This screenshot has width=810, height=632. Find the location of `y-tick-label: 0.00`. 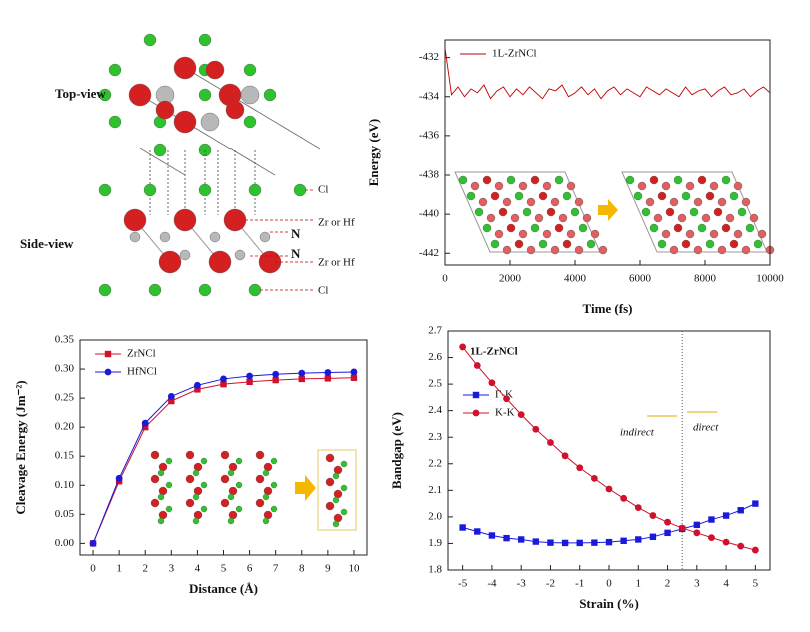

y-tick-label: 0.00 is located at coordinates (65, 543).